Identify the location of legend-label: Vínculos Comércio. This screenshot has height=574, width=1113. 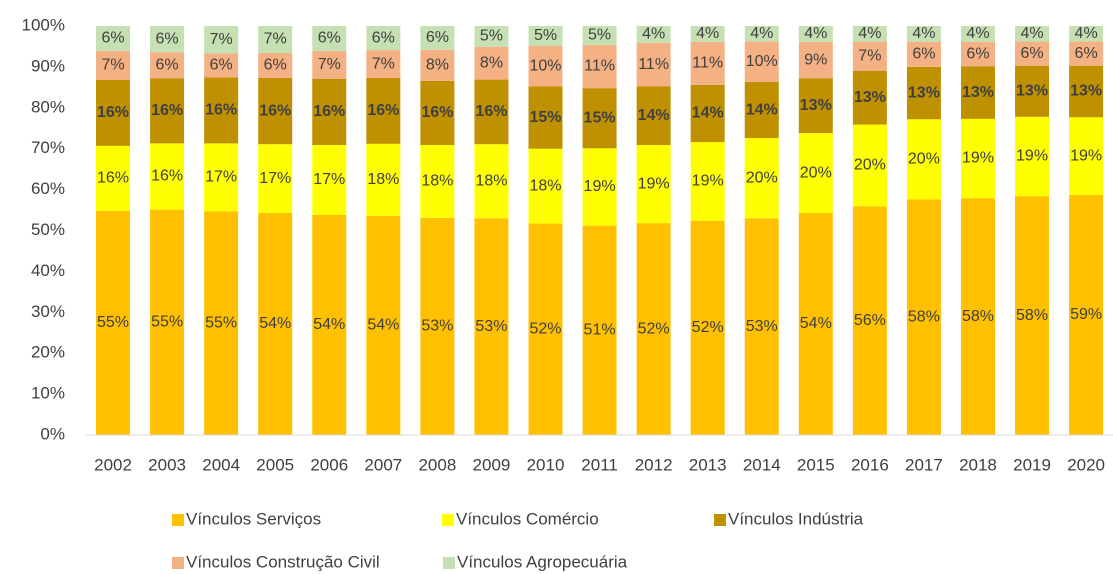
(527, 518).